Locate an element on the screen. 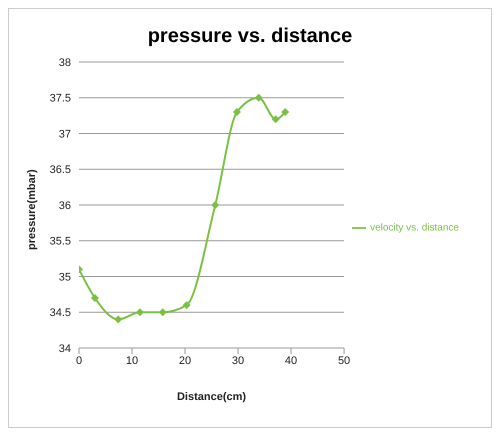  y-tick-label: 38 is located at coordinates (64, 62).